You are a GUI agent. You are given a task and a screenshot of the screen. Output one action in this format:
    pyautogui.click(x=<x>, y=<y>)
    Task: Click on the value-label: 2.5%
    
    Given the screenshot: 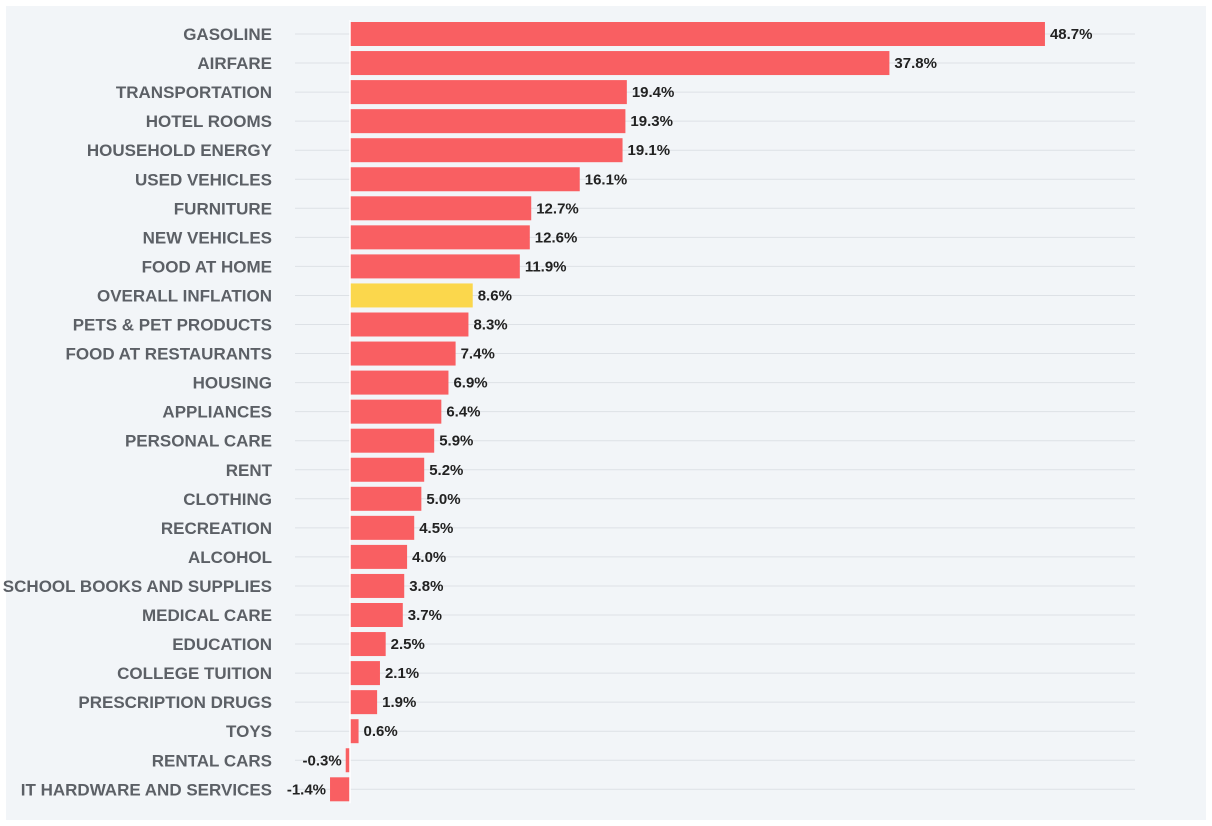 What is the action you would take?
    pyautogui.click(x=408, y=644)
    